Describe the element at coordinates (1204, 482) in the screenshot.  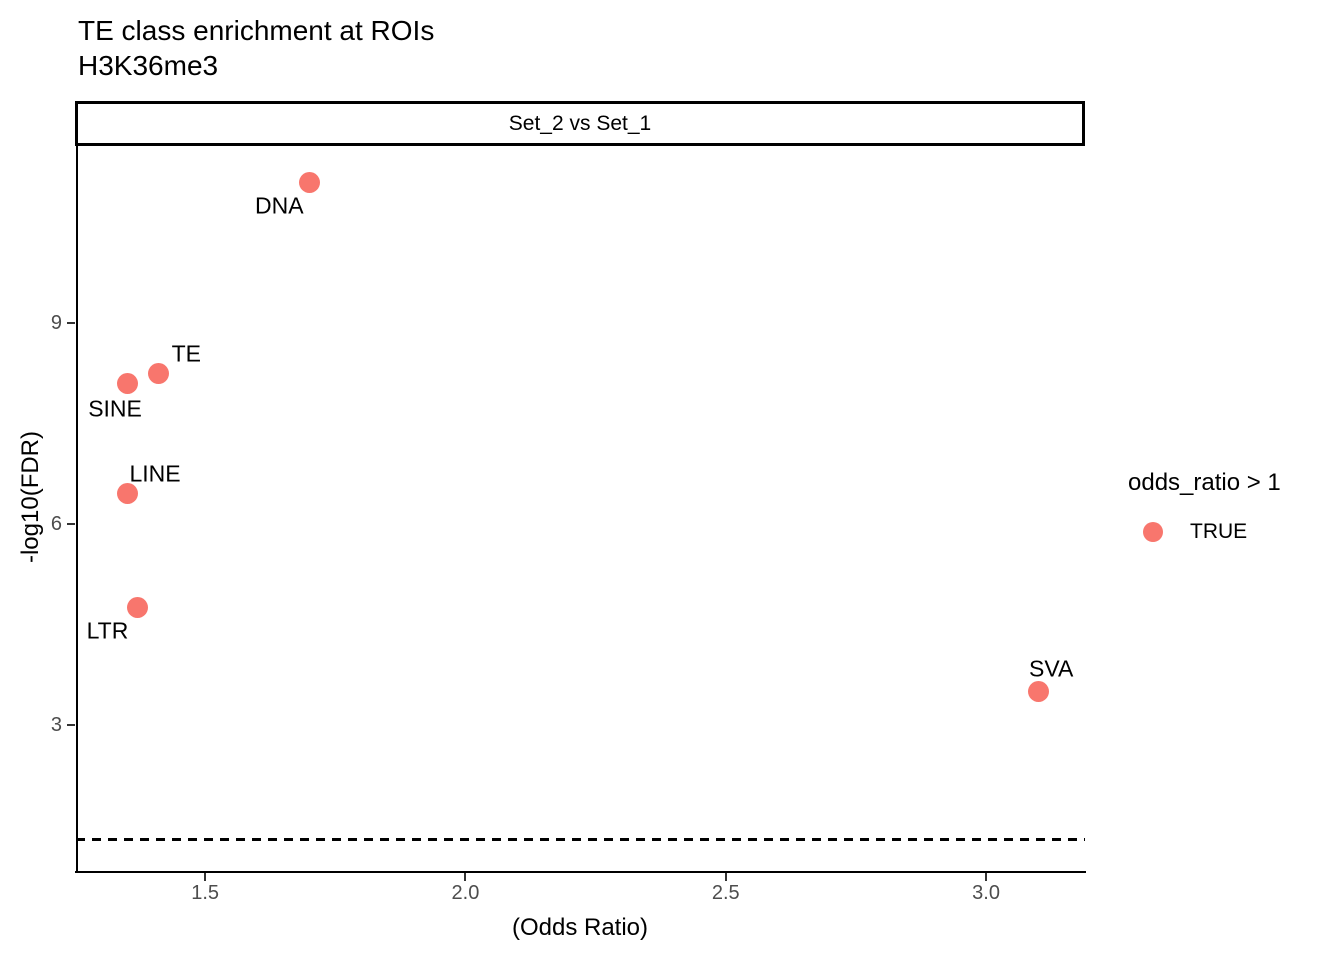
I see `legend-title: odds_ratio > 1` at that location.